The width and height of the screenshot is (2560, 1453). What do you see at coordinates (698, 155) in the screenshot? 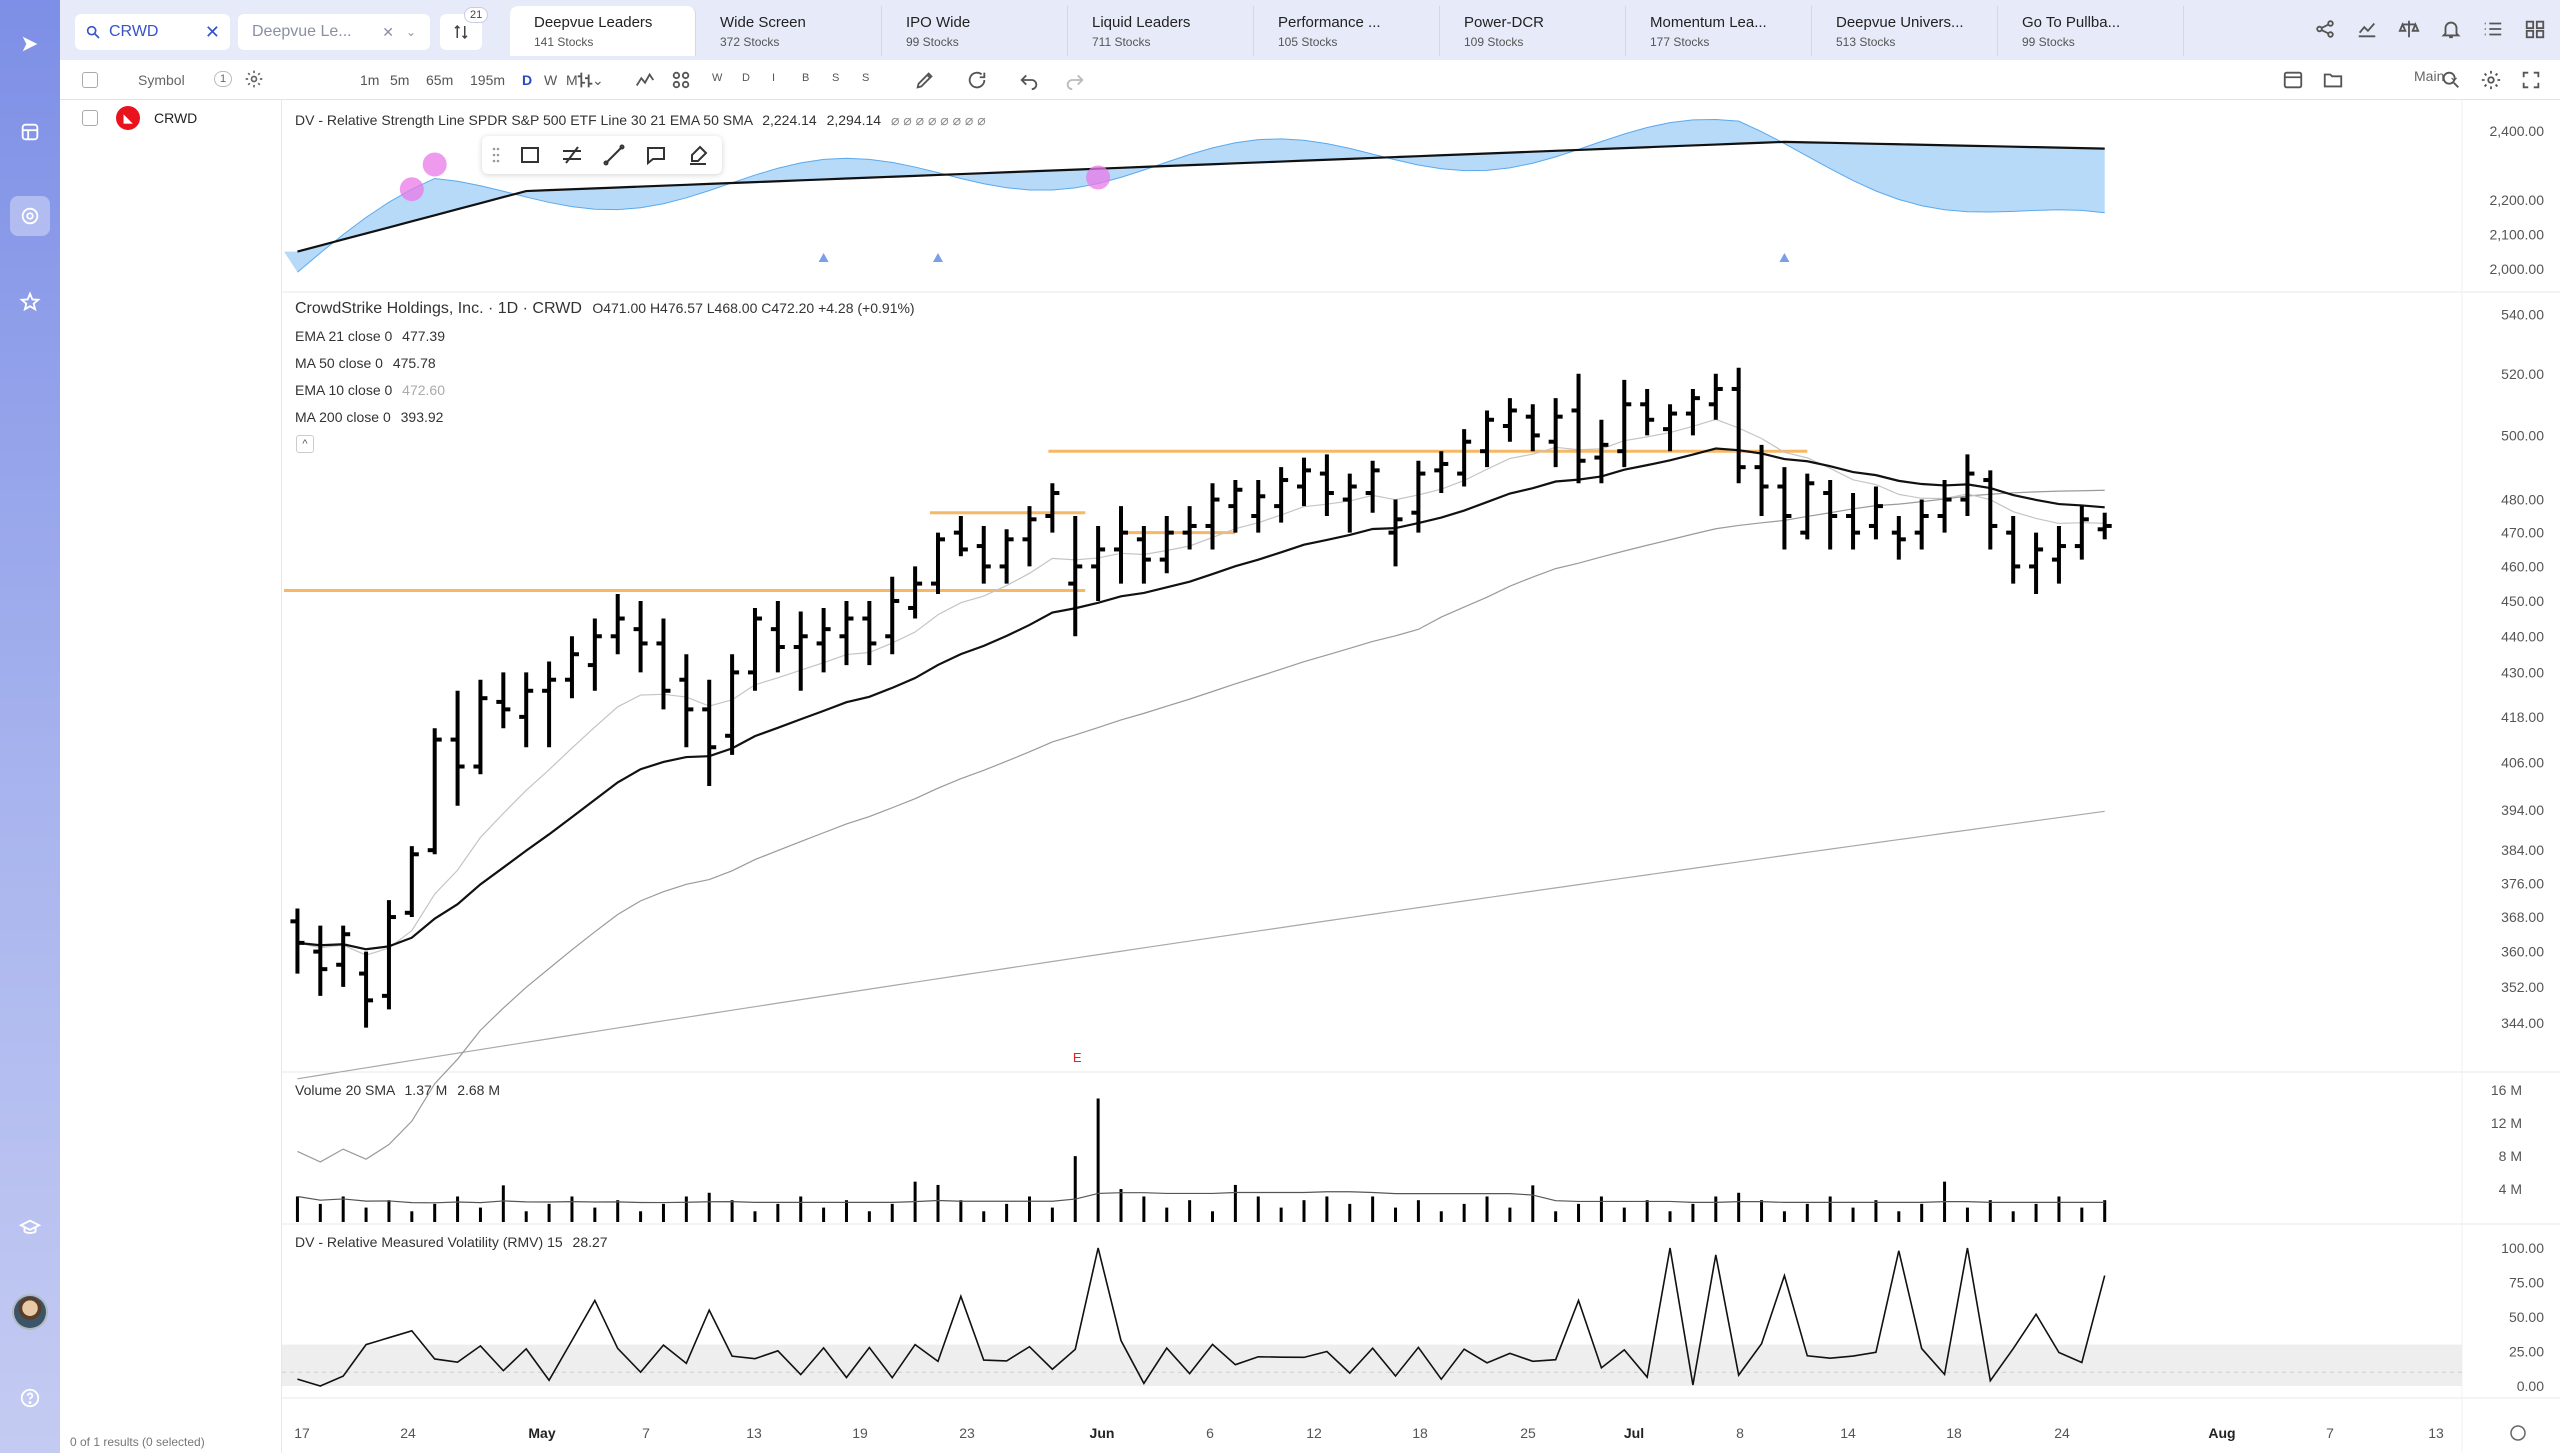
I see `brush-tool-icon` at bounding box center [698, 155].